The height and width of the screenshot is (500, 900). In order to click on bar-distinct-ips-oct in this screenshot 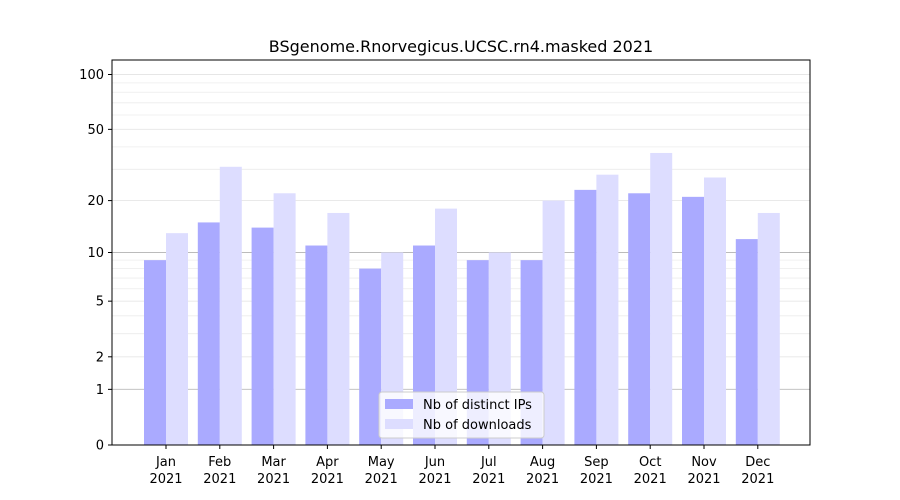, I will do `click(639, 319)`.